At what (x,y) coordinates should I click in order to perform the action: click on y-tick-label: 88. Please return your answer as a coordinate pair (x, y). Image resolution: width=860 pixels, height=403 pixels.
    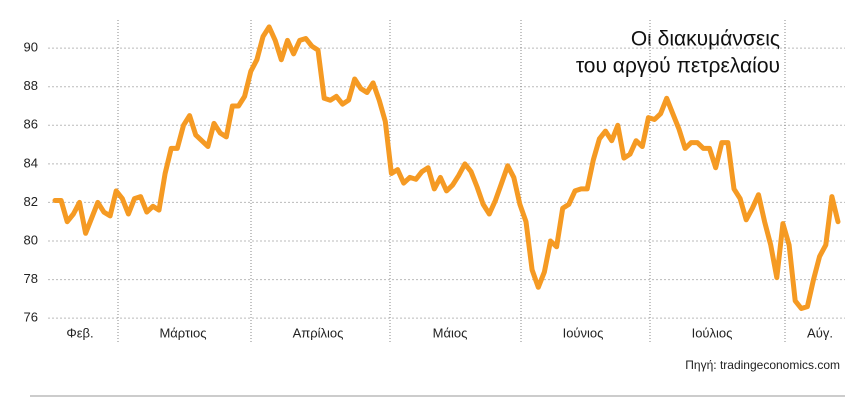
    Looking at the image, I should click on (31, 85).